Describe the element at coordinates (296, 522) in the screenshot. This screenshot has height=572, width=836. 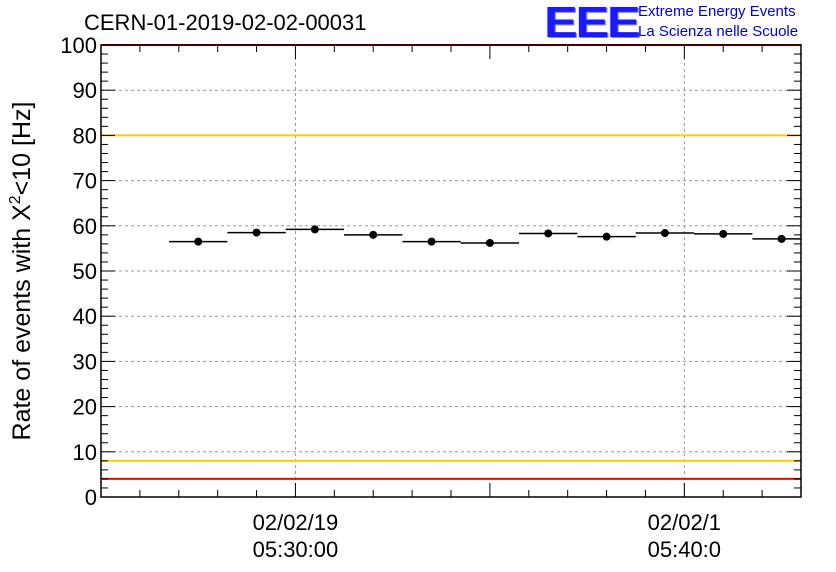
I see `x-tick-label-date: 02/02/19` at that location.